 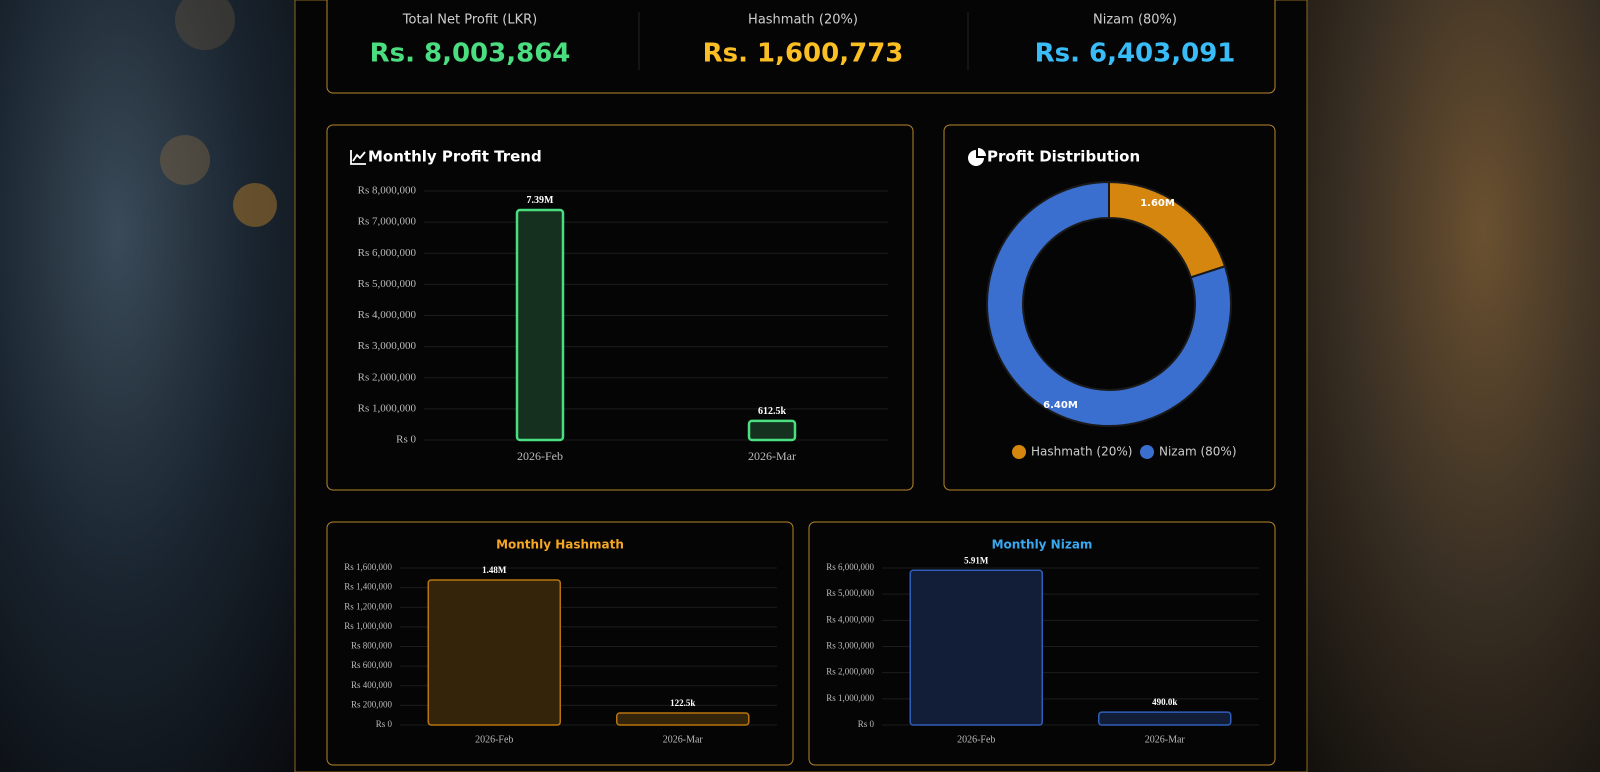 I want to click on data-label: 6.40M, so click(x=1060, y=405).